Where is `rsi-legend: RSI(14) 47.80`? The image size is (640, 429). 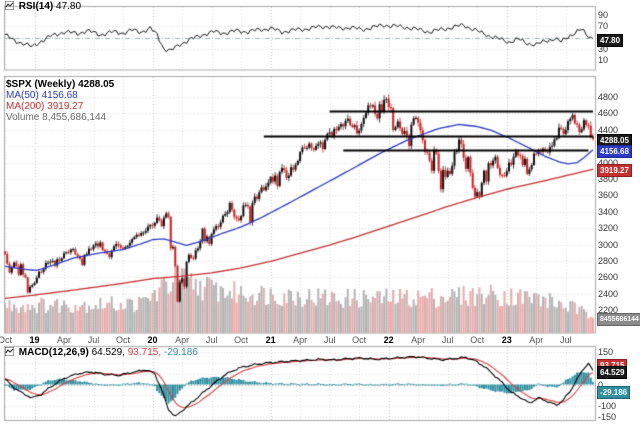 rsi-legend: RSI(14) 47.80 is located at coordinates (43, 6).